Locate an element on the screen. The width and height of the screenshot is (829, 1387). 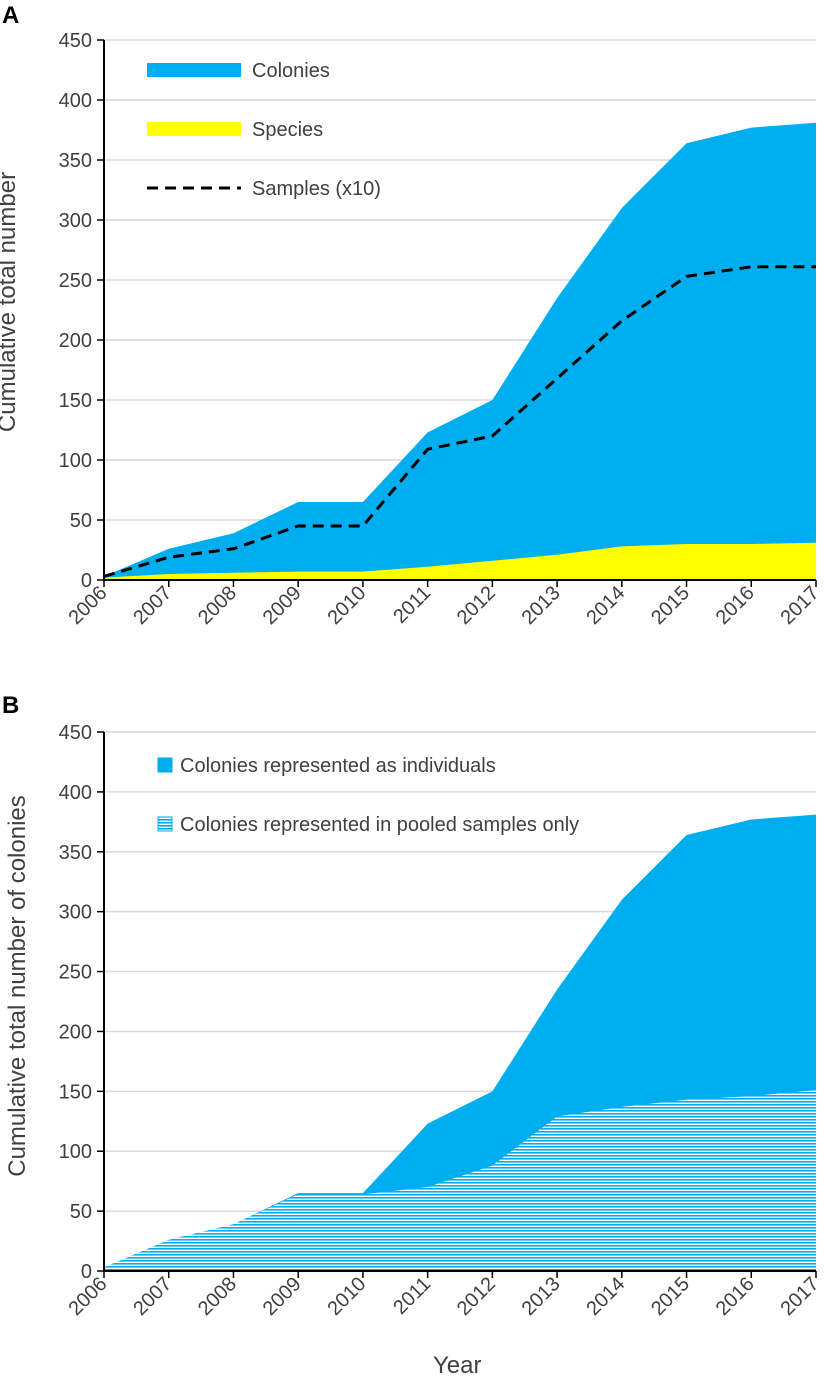
legend-label-0: Colonies represented as individuals is located at coordinates (338, 766).